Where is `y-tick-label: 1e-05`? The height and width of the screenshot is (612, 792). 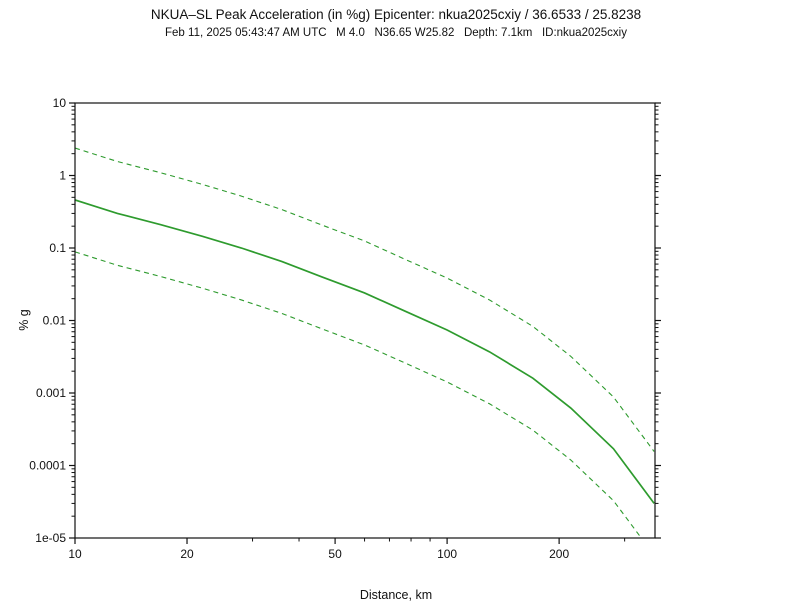 y-tick-label: 1e-05 is located at coordinates (50, 538).